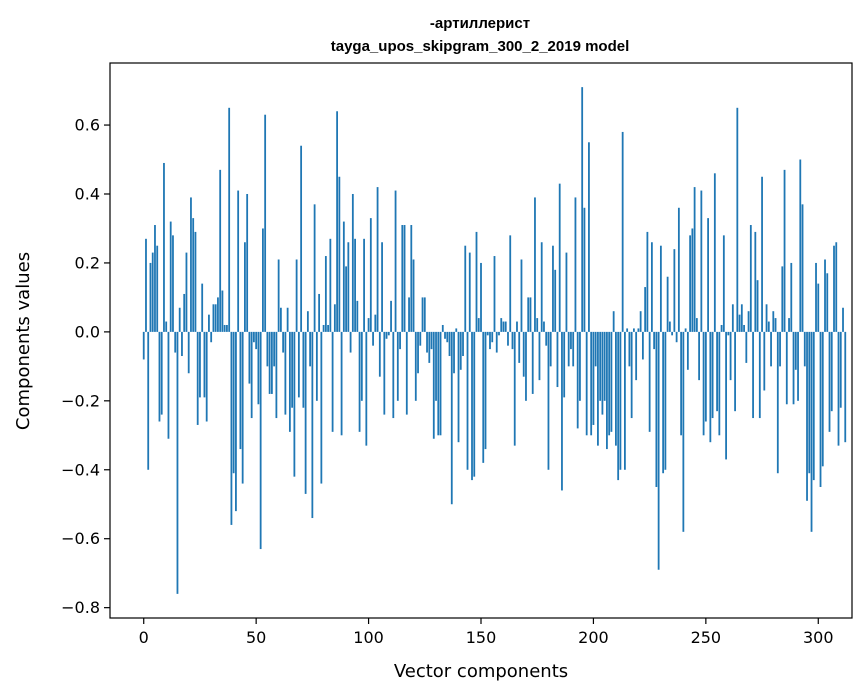 The width and height of the screenshot is (867, 696). Describe the element at coordinates (85, 366) in the screenshot. I see `y-axis-ticks: −0.8 −0.6 −0.4 −0.2 0.0 0.2 0.4 0.6` at that location.